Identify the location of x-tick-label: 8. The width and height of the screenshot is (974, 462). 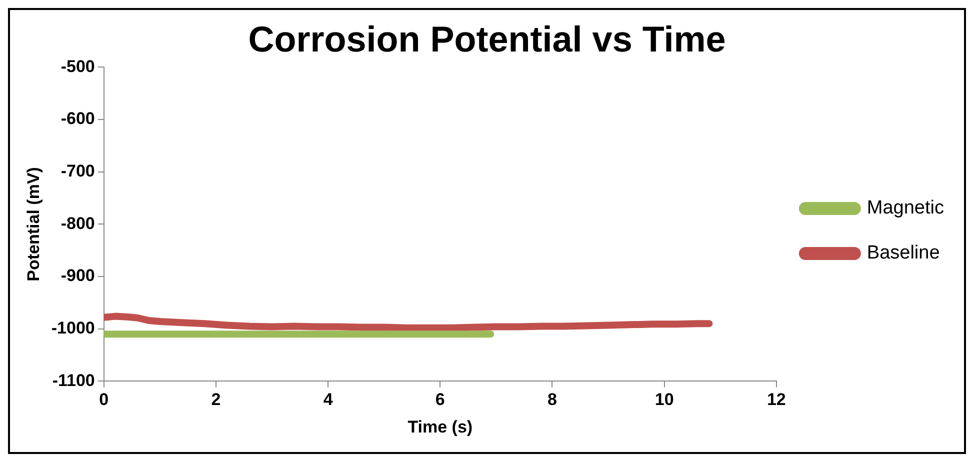
(552, 400).